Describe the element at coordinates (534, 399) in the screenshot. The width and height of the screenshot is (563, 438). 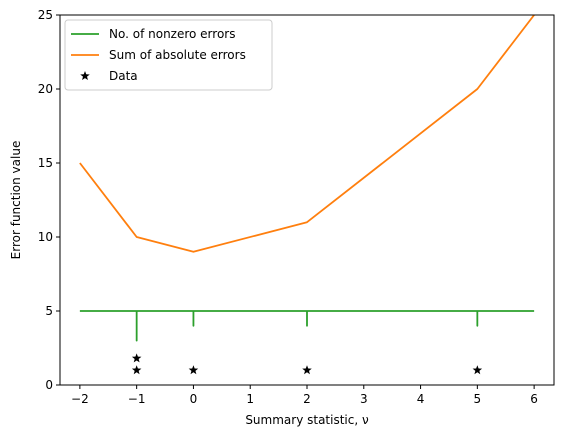
I see `x-tick-label: 6` at that location.